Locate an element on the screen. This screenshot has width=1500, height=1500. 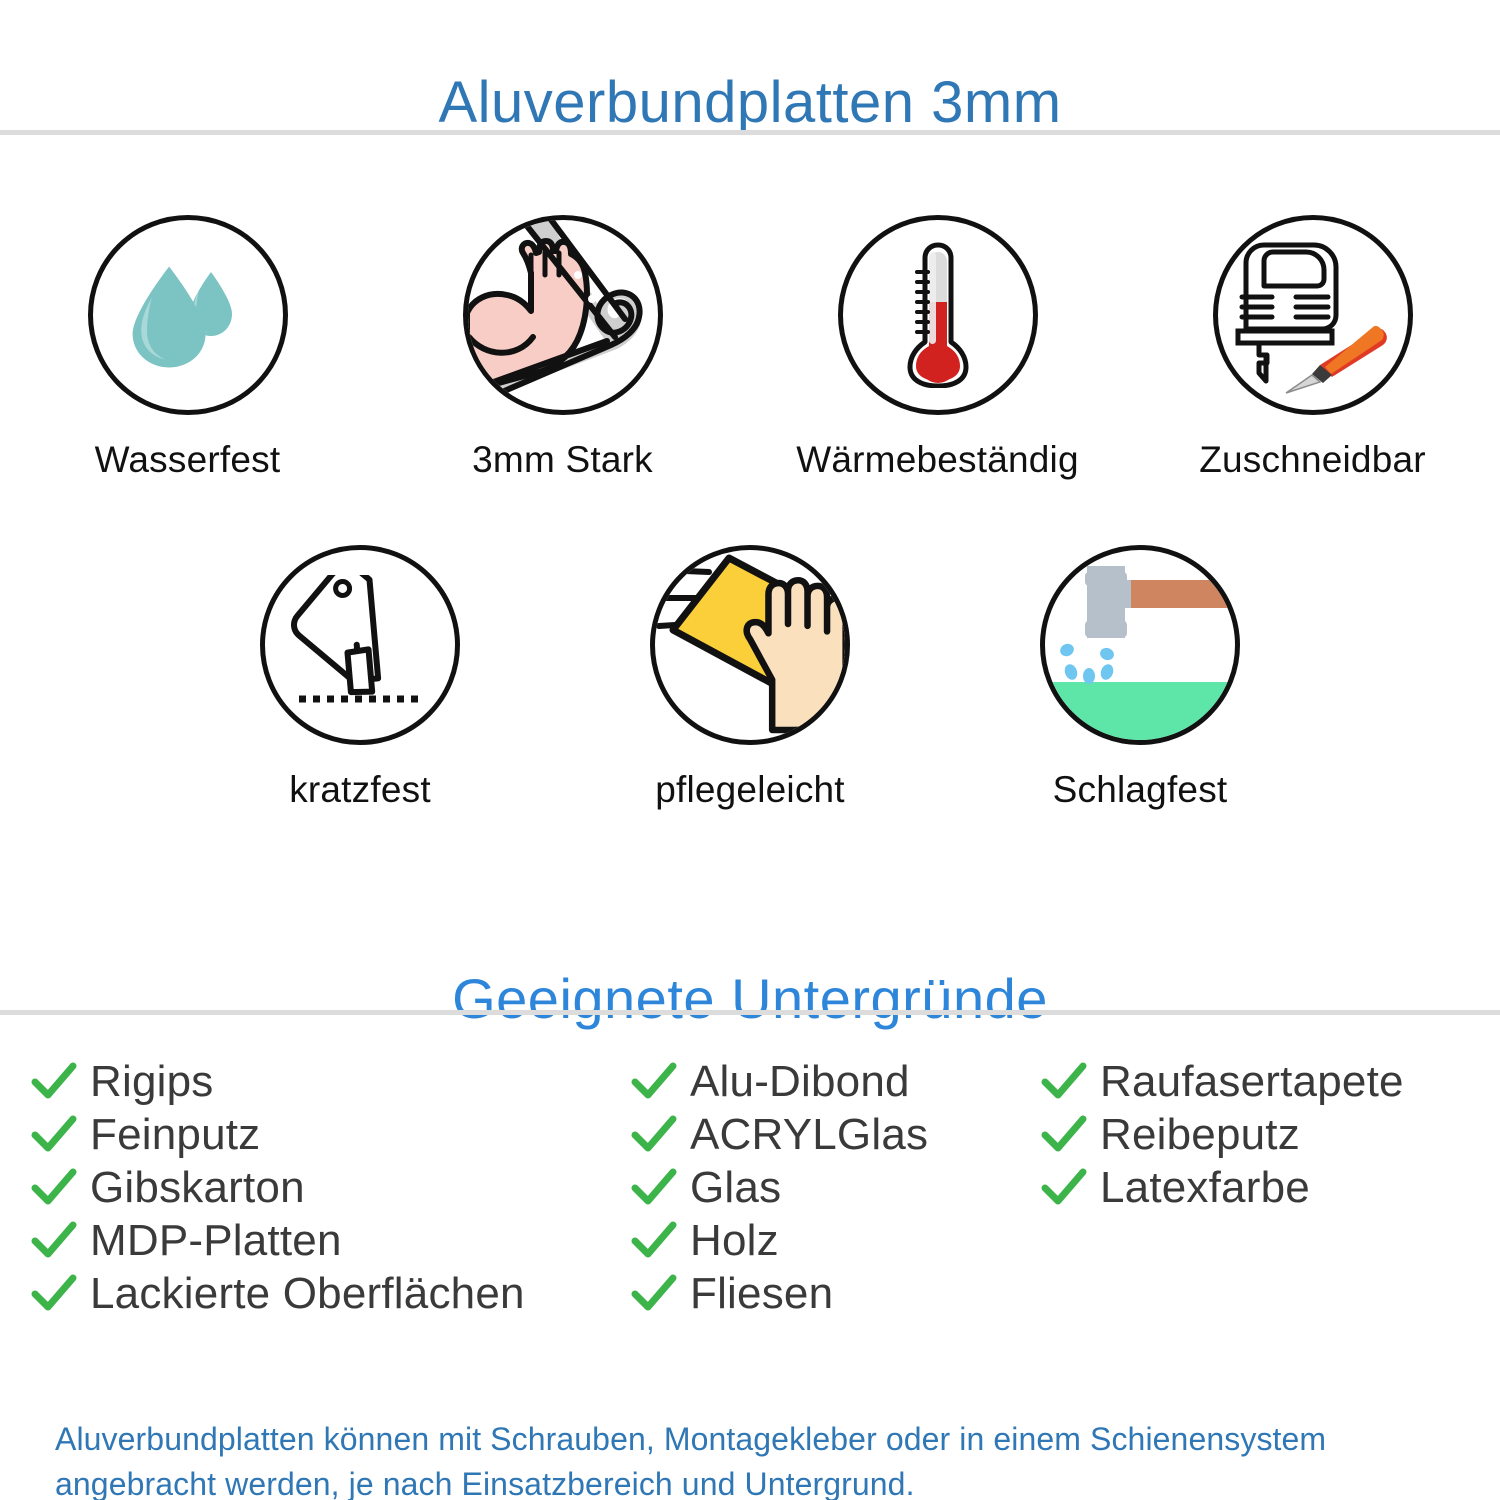
list-item-label: Raufasertapete is located at coordinates (1252, 1081).